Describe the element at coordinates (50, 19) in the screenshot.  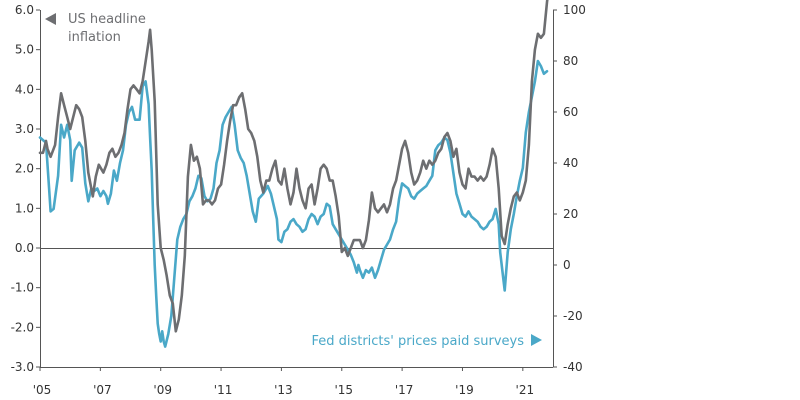
I see `left-arrow-icon` at that location.